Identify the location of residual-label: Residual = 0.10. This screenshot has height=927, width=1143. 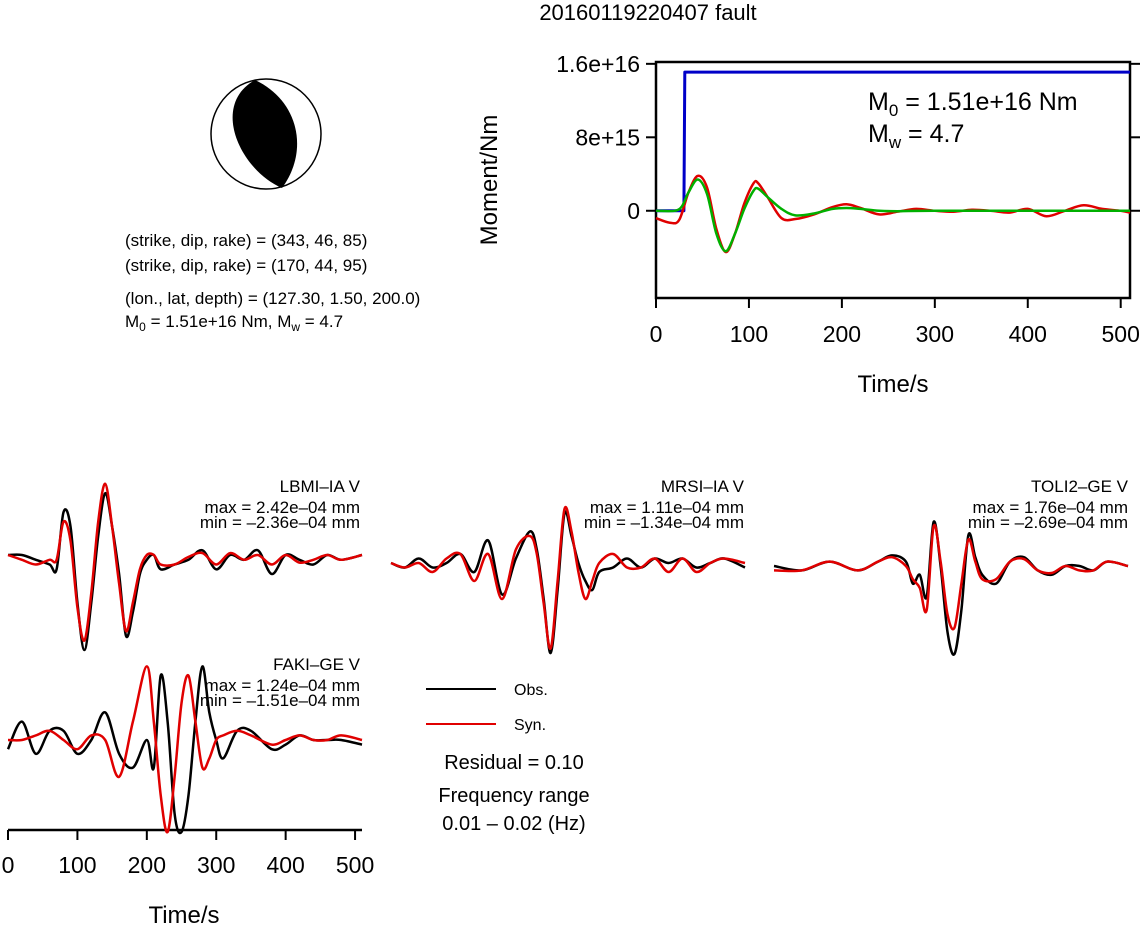
(514, 763).